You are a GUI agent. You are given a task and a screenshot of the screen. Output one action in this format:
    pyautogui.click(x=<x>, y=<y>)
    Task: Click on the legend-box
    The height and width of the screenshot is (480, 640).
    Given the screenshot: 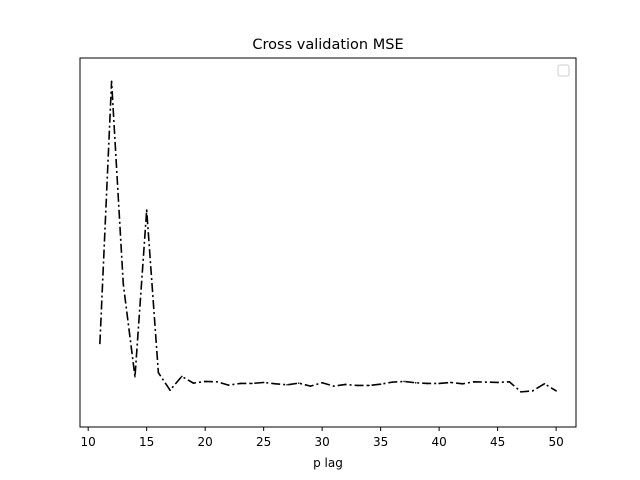 What is the action you would take?
    pyautogui.click(x=563, y=70)
    